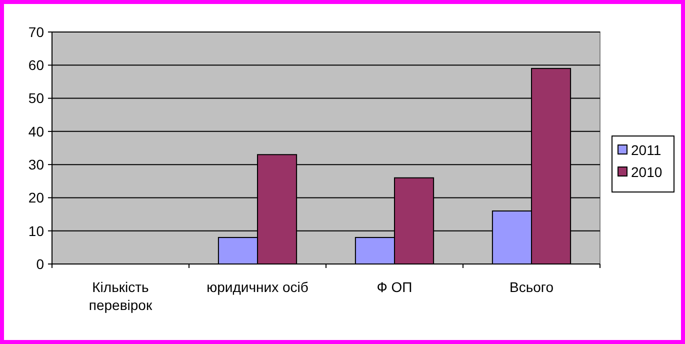  Describe the element at coordinates (36, 131) in the screenshot. I see `y-tick-label: 40` at that location.